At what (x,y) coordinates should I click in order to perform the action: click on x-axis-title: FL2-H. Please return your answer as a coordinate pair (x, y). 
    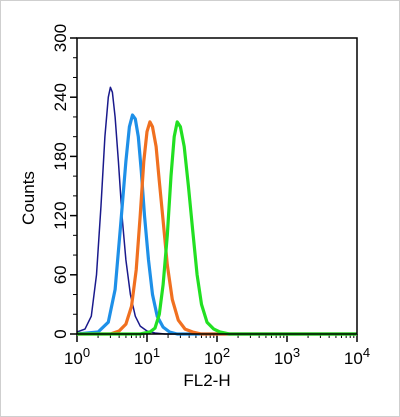
    Looking at the image, I should click on (206, 380).